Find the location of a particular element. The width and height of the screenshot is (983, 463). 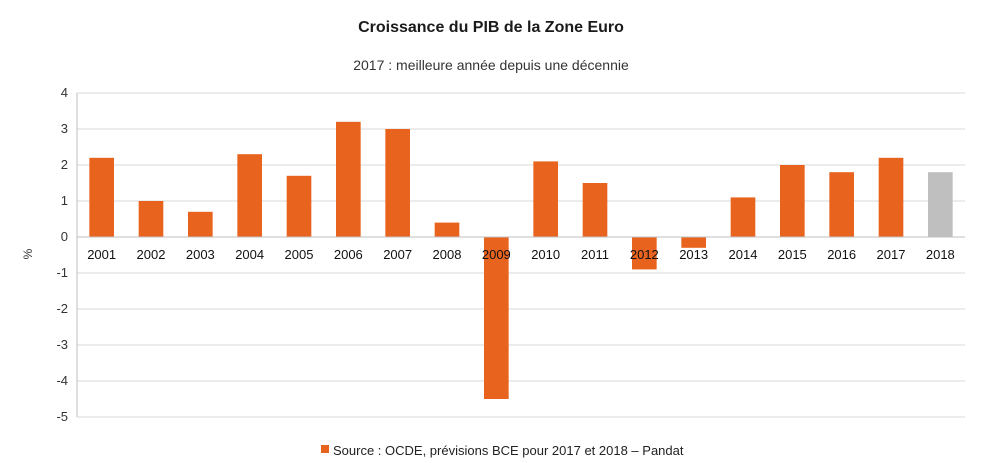

y-tick-label: -2 is located at coordinates (62, 308).